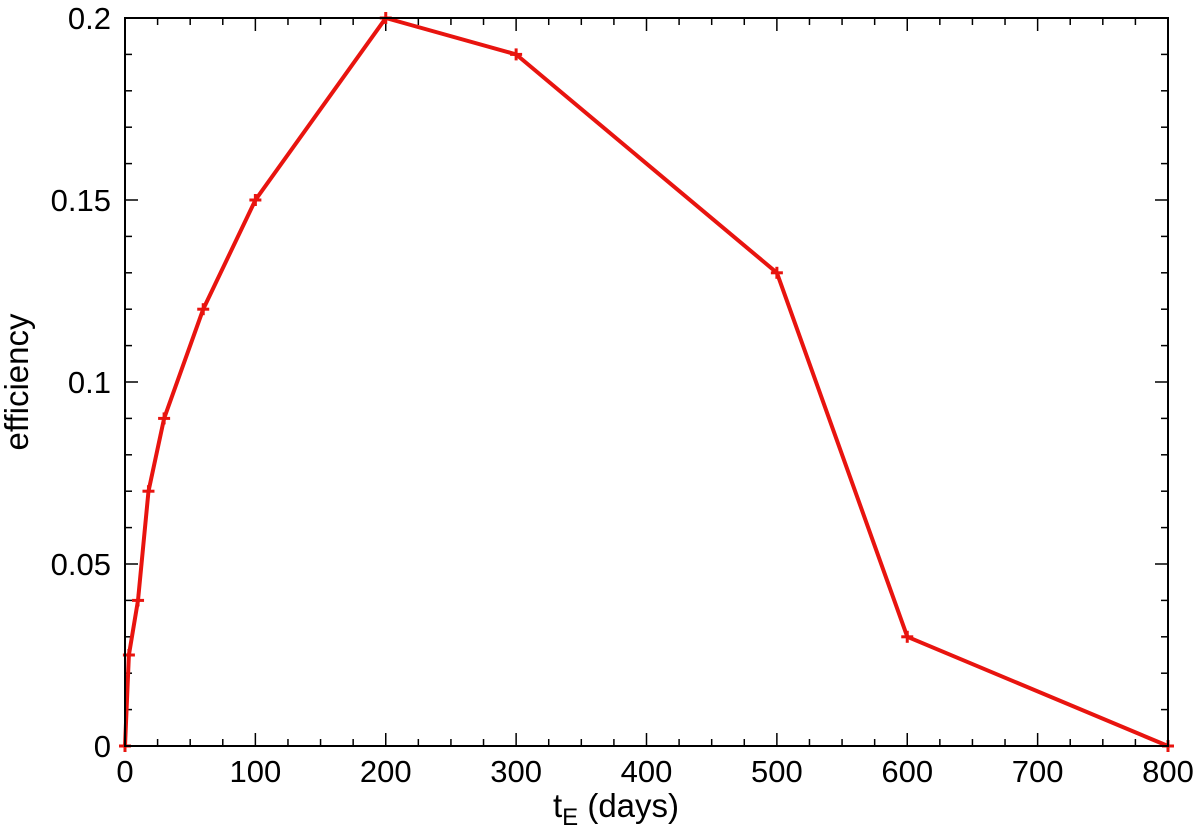 The image size is (1200, 828). What do you see at coordinates (124, 771) in the screenshot?
I see `x-tick-label: 0` at bounding box center [124, 771].